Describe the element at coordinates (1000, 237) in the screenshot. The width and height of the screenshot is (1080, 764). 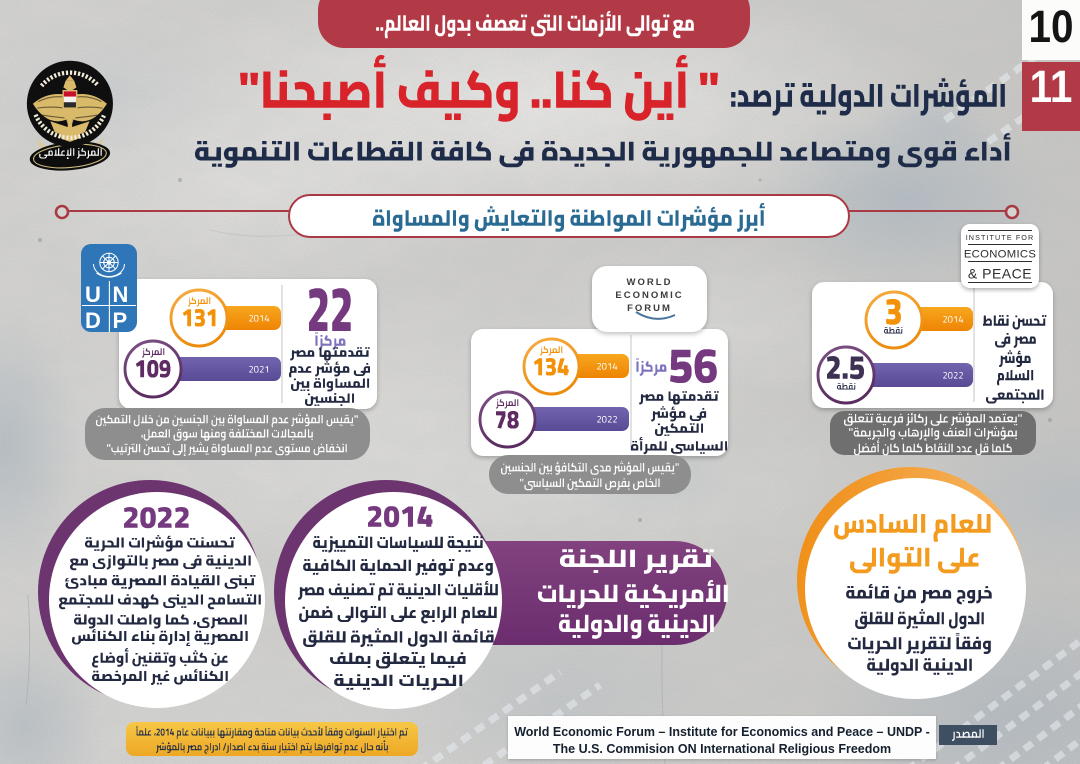
I see `svg-text: INSTITUTE FOR` at that location.